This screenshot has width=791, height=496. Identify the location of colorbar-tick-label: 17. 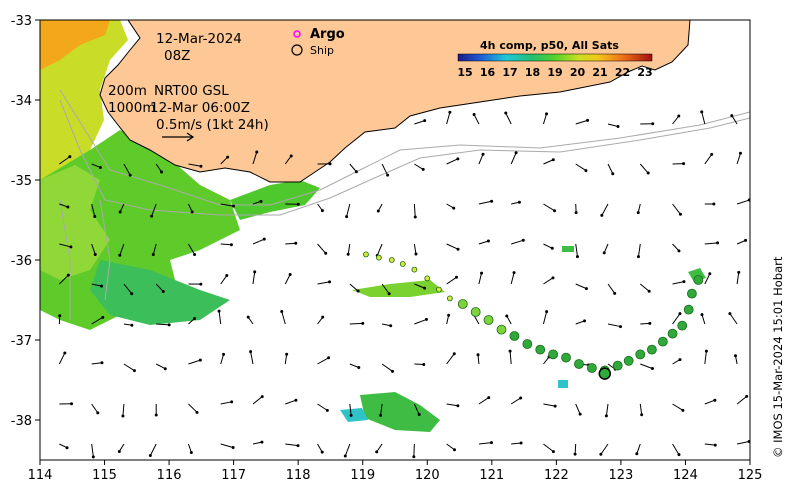
(509, 72).